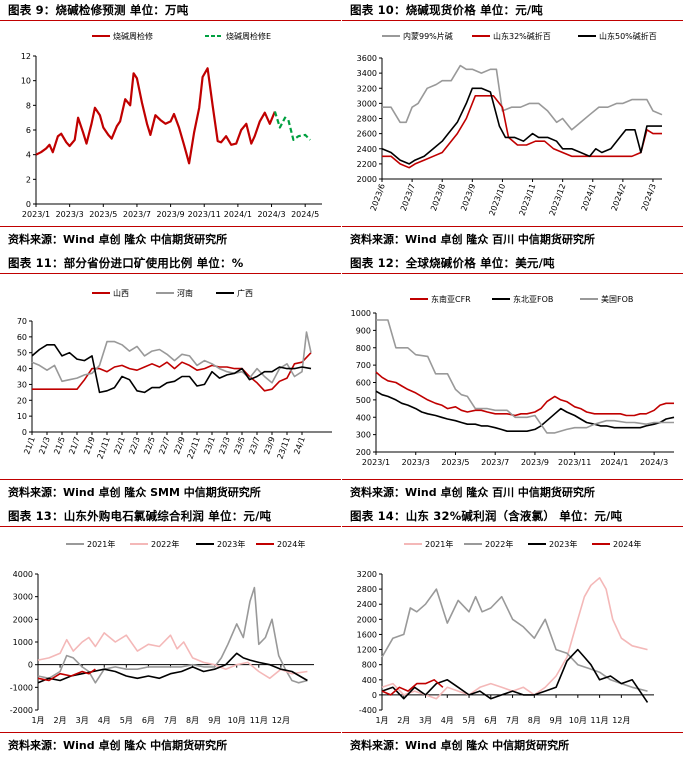  I want to click on x-tick-label: 2023/3, so click(416, 462).